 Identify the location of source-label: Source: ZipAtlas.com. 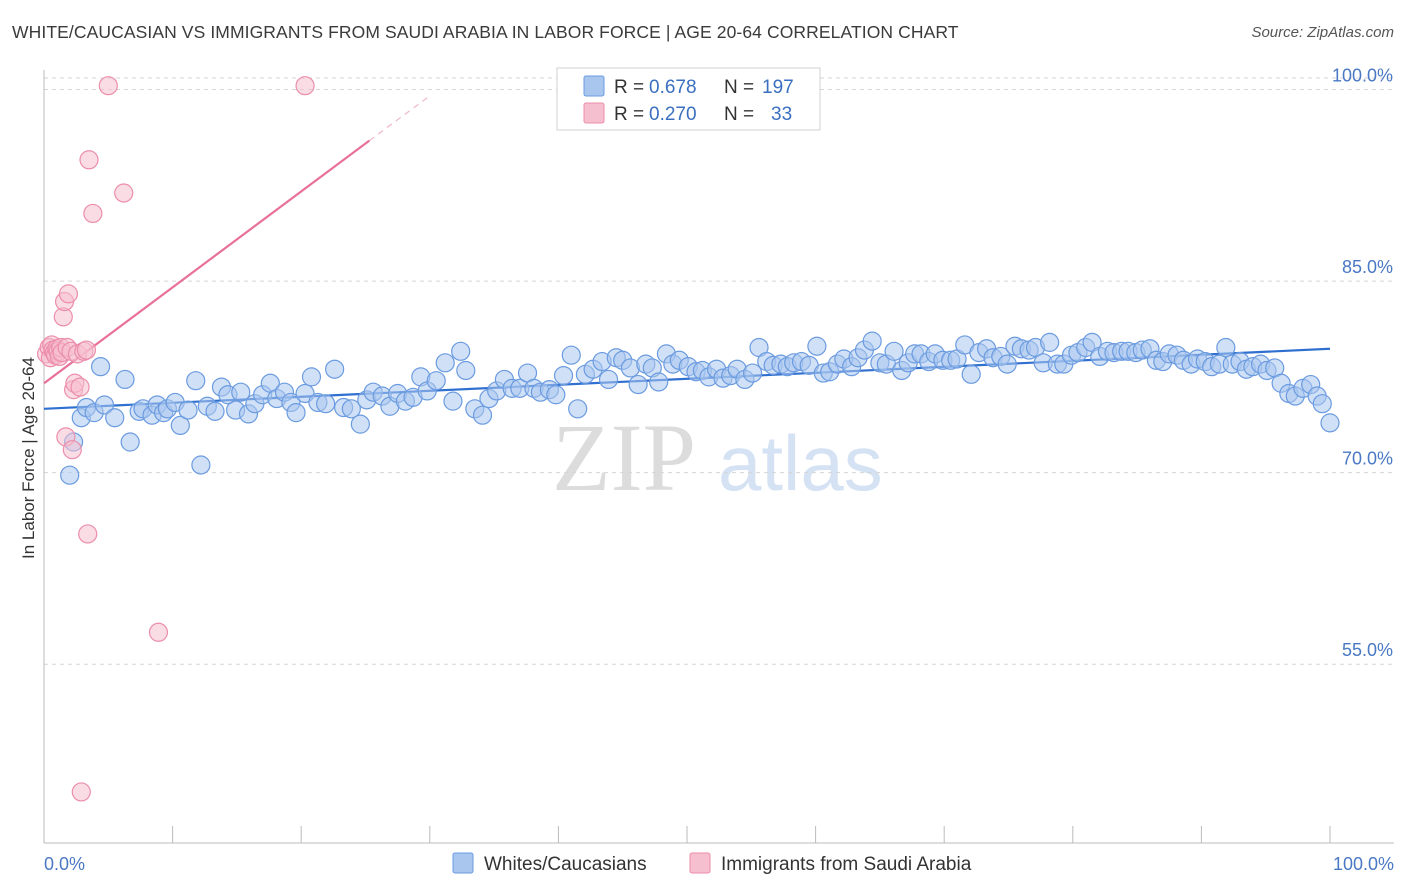
(1322, 32).